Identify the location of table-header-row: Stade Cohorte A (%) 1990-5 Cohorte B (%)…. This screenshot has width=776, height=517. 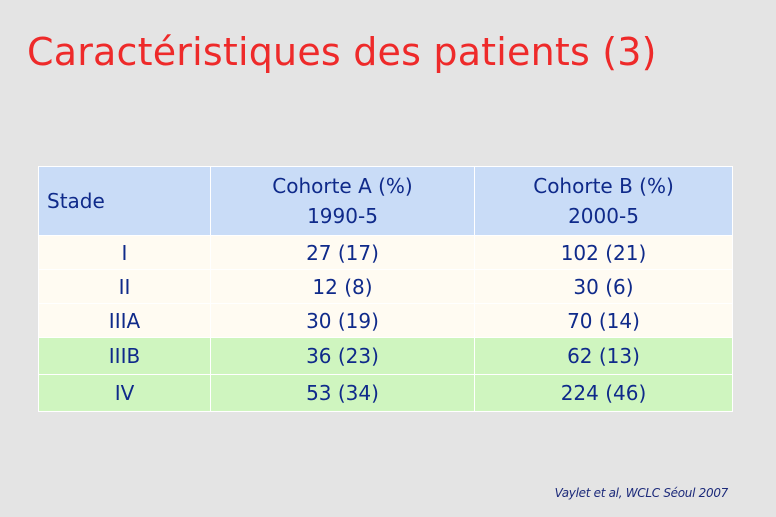
(385, 201).